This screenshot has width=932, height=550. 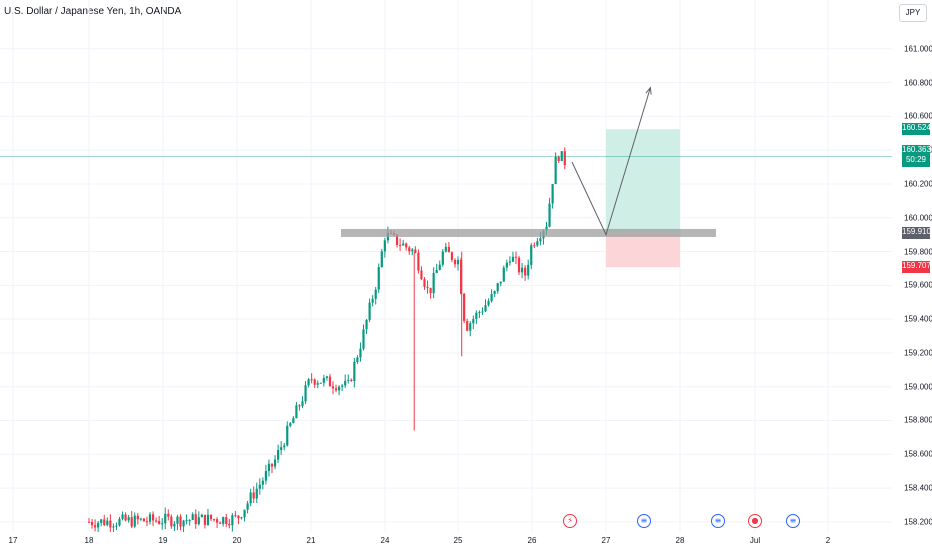 What do you see at coordinates (528, 232) in the screenshot?
I see `key-level-band` at bounding box center [528, 232].